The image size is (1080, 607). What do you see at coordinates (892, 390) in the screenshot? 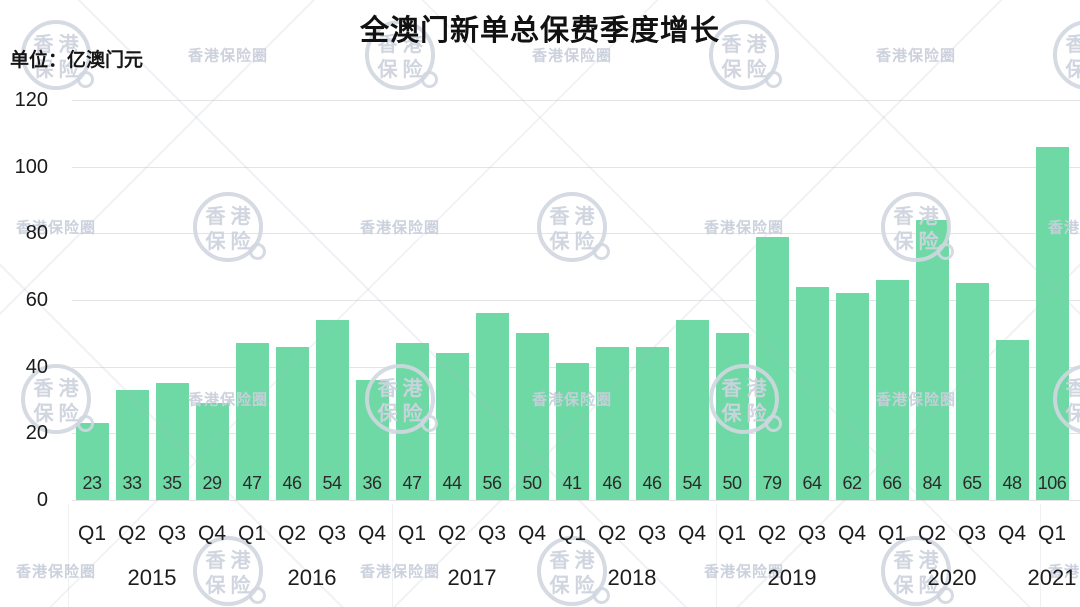
I see `bar: 66` at bounding box center [892, 390].